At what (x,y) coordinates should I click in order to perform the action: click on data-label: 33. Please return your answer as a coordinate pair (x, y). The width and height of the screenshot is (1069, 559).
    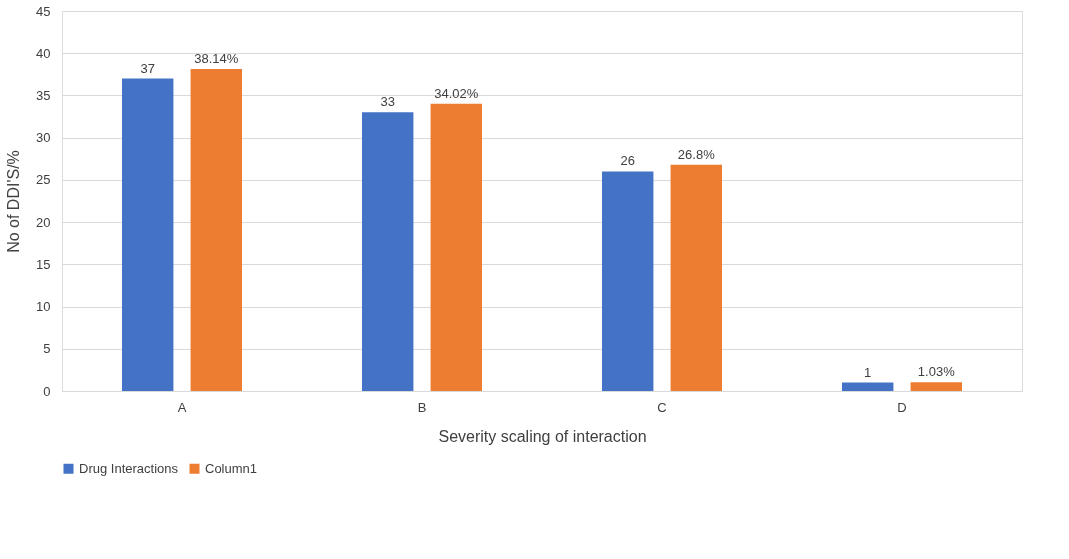
    Looking at the image, I should click on (387, 102).